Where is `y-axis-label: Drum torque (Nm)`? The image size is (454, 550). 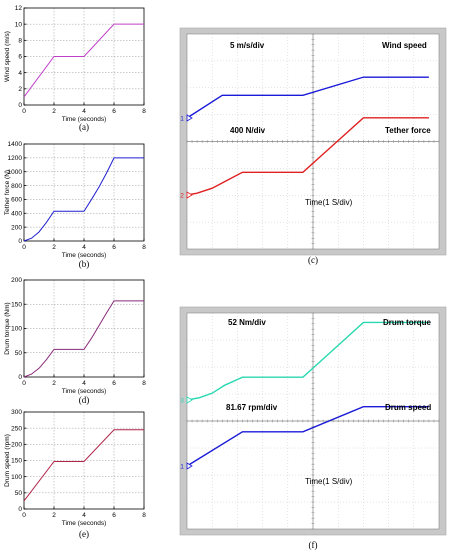 y-axis-label: Drum torque (Nm) is located at coordinates (7, 328).